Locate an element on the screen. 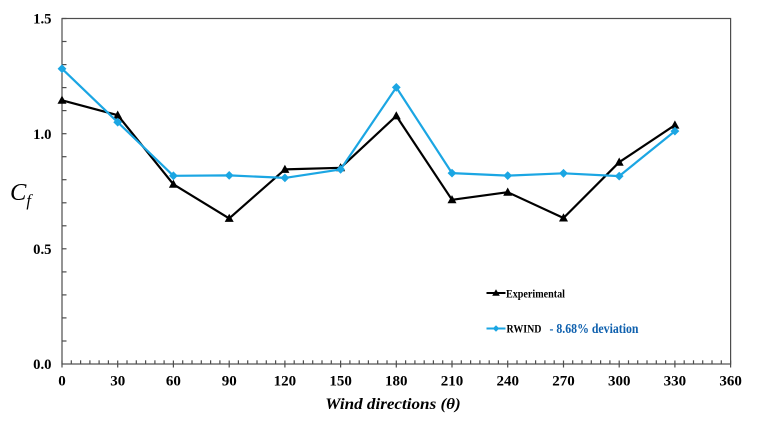 This screenshot has height=427, width=760. svg-text: 1.0 is located at coordinates (42, 135).